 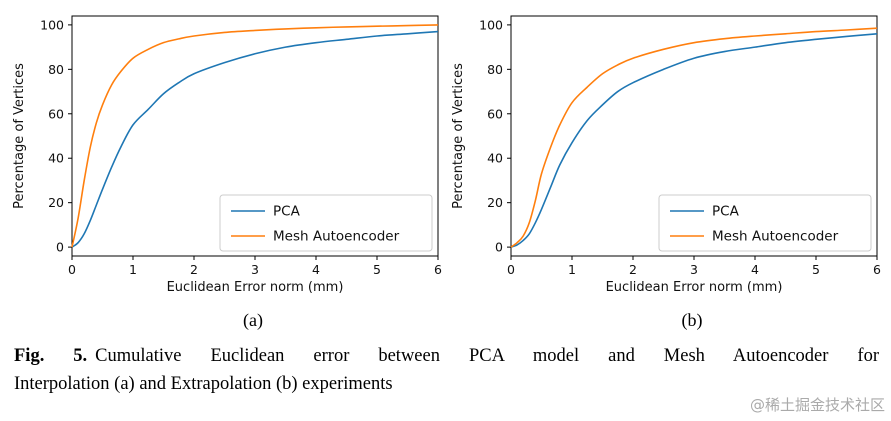 What do you see at coordinates (692, 320) in the screenshot?
I see `chart-b-sublabel: (b)` at bounding box center [692, 320].